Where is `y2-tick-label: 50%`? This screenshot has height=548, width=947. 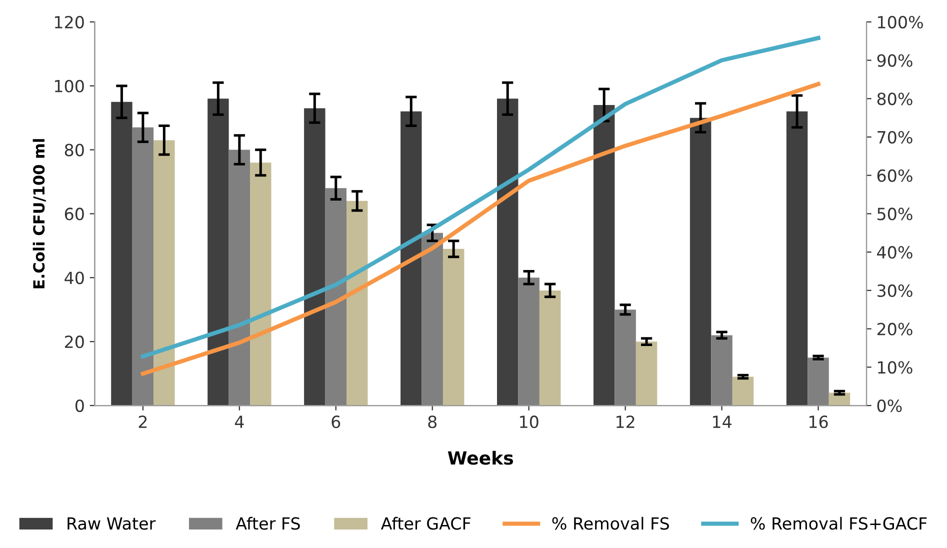 y2-tick-label: 50% is located at coordinates (895, 214).